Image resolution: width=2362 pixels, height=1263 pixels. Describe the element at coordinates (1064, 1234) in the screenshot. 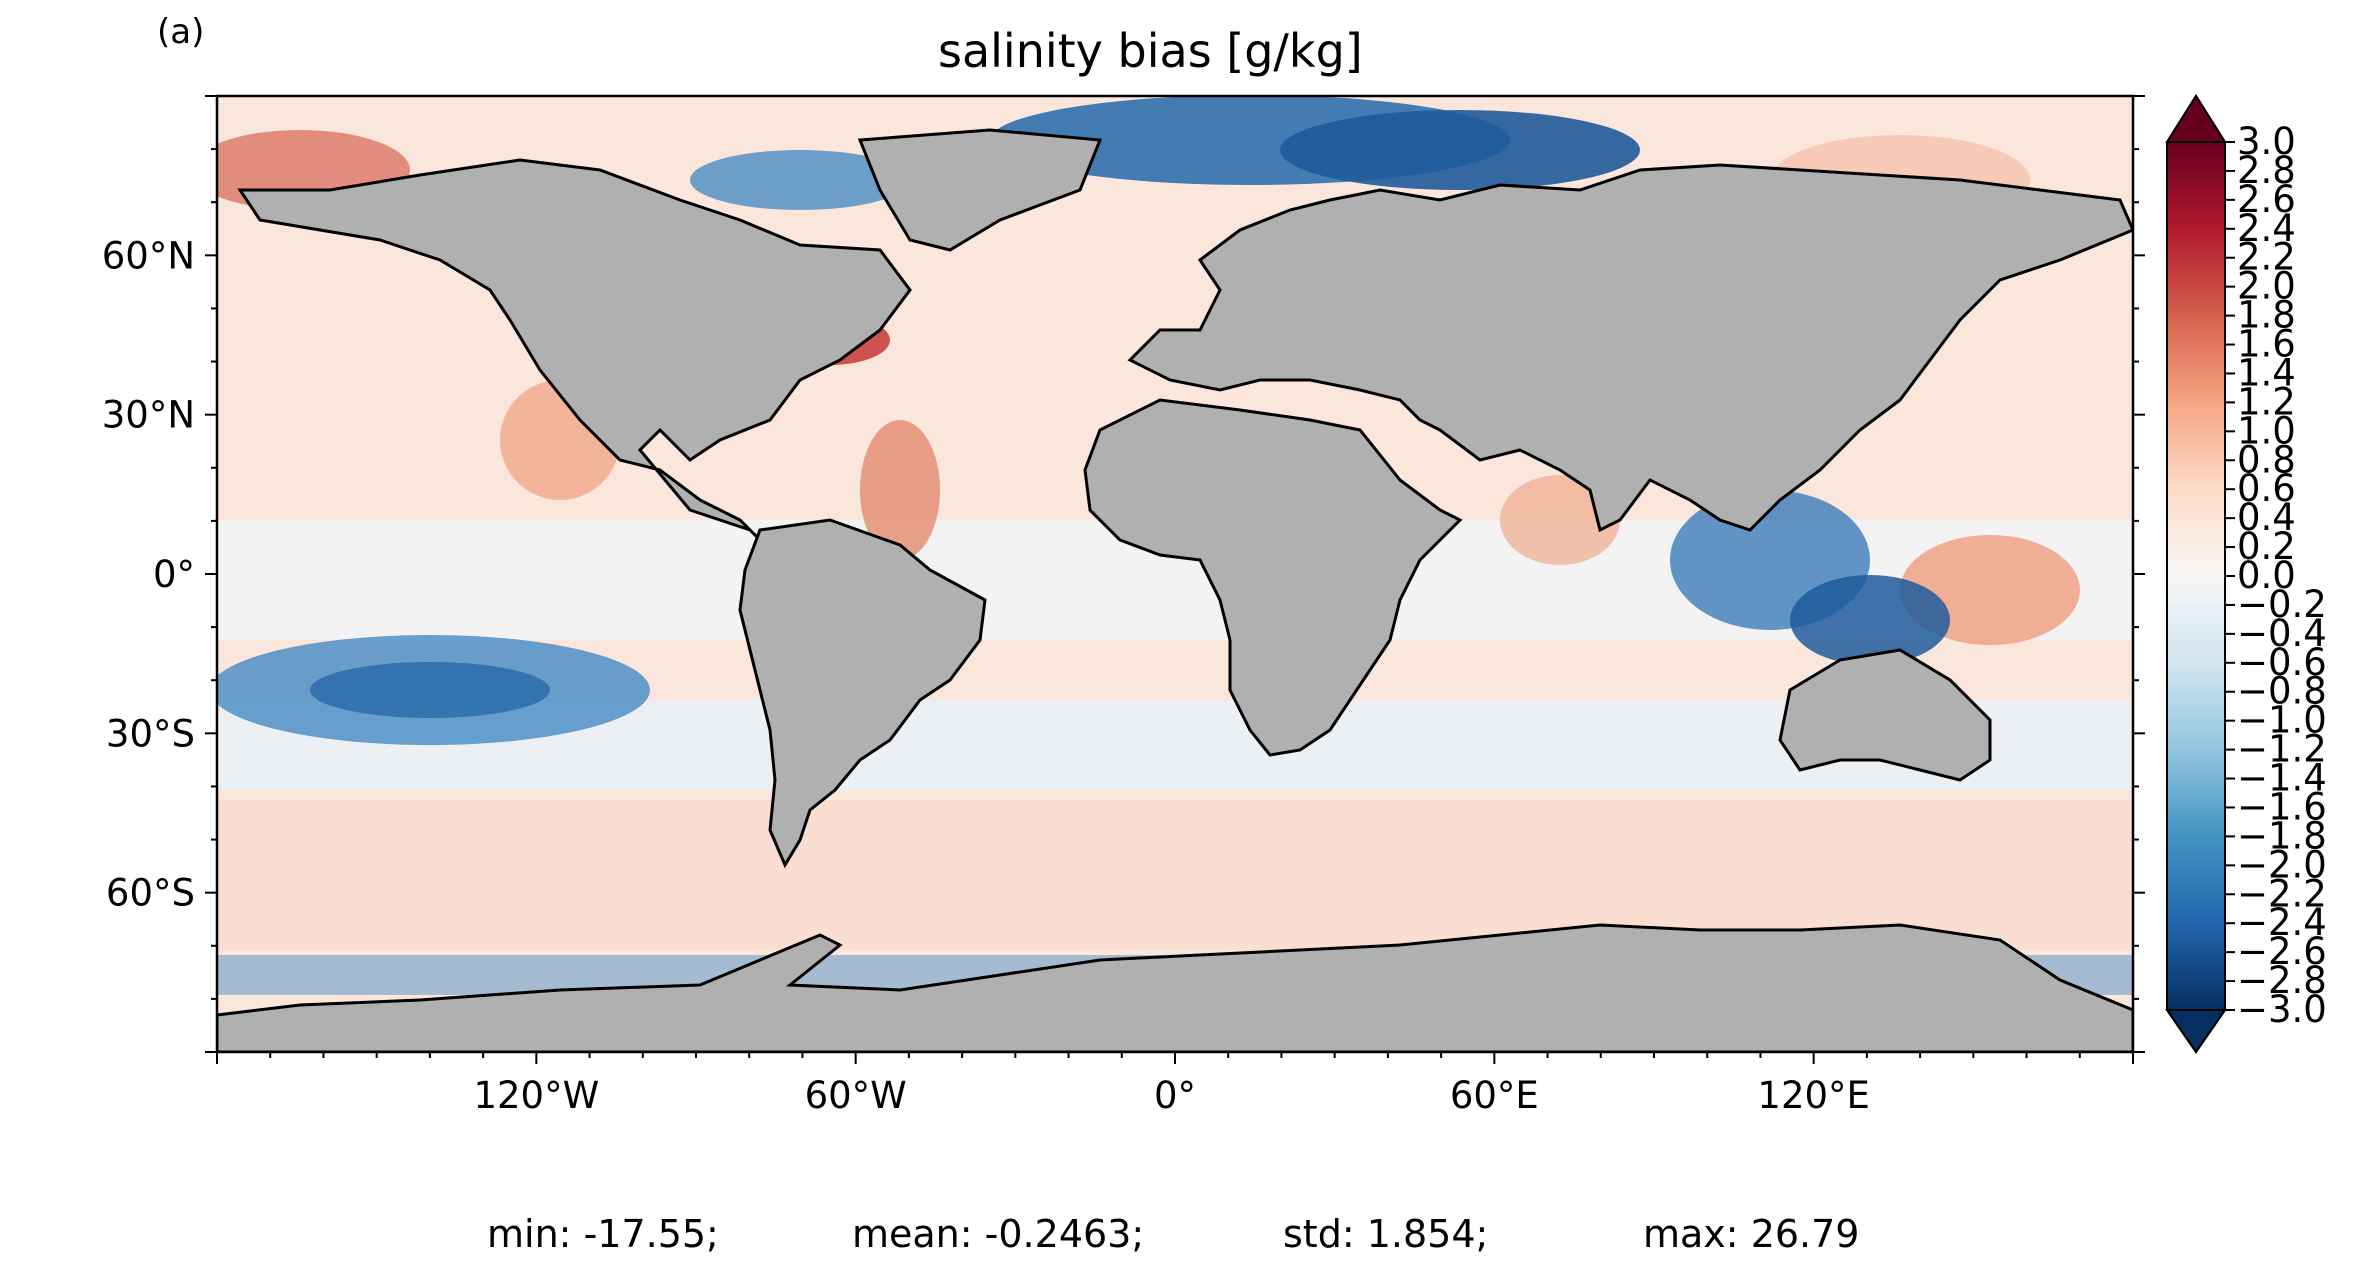

I see `stat-mean-value: -0.2463;` at that location.